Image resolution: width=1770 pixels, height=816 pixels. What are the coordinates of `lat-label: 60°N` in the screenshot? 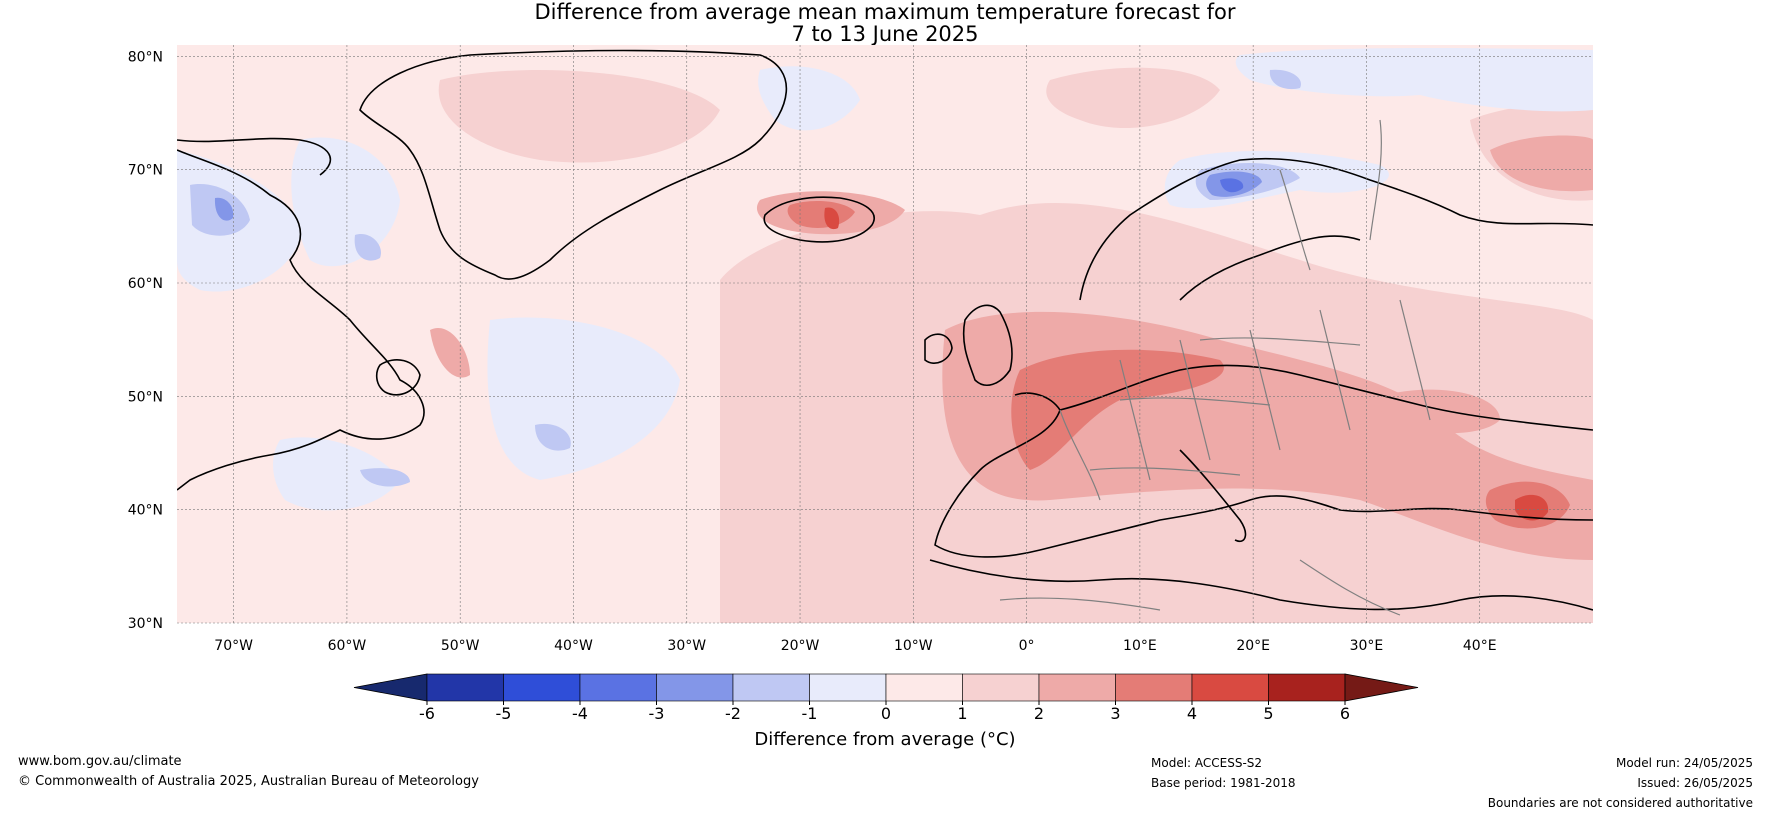 It's located at (145, 284).